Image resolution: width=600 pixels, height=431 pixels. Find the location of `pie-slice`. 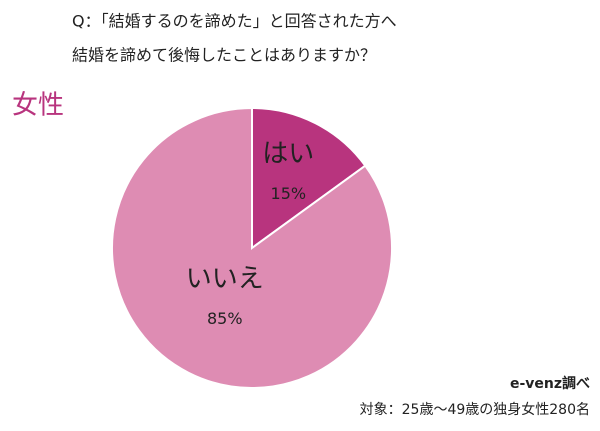

pie-slice is located at coordinates (309, 178).